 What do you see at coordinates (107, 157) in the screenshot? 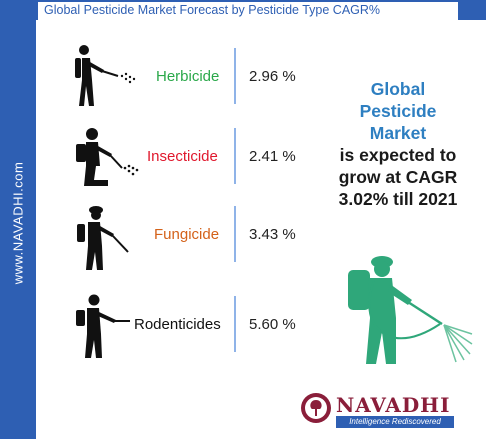
I see `insecticide-sprayer-icon` at bounding box center [107, 157].